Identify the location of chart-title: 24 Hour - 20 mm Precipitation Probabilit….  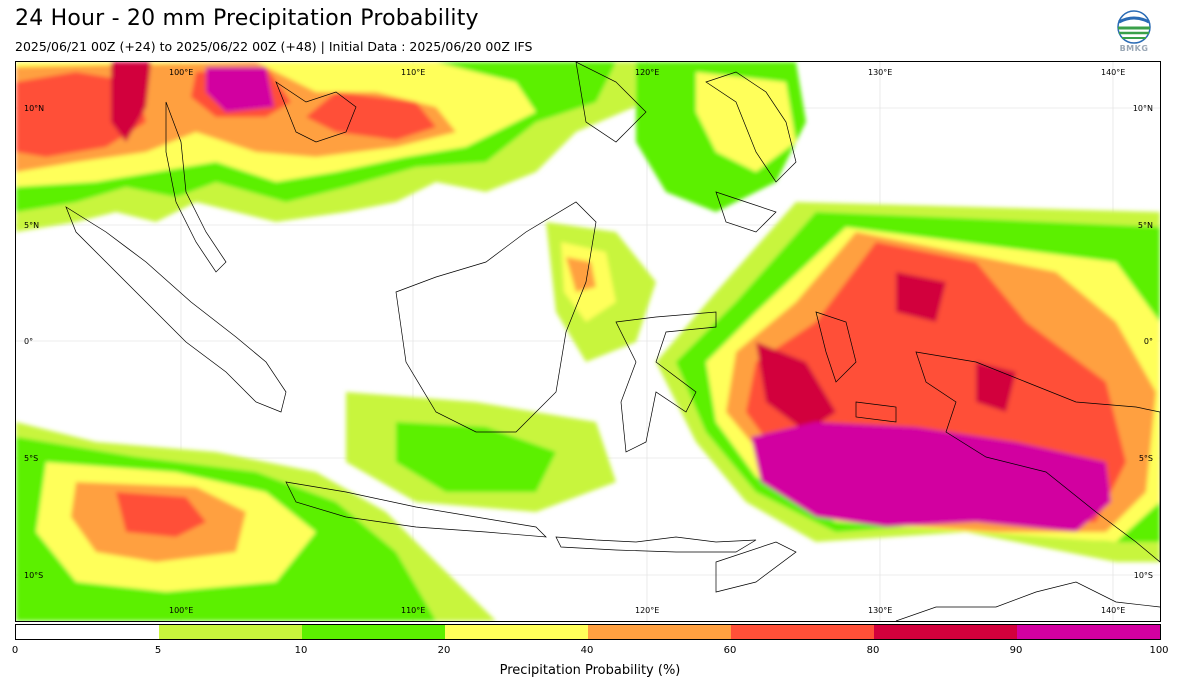
(247, 18).